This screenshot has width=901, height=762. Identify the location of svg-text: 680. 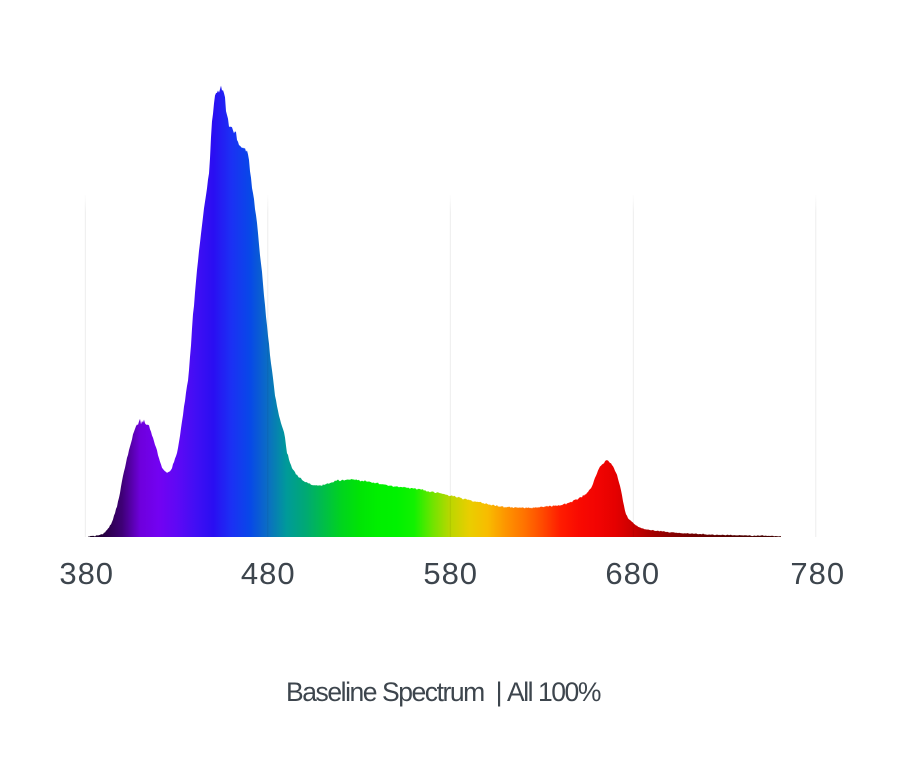
(632, 573).